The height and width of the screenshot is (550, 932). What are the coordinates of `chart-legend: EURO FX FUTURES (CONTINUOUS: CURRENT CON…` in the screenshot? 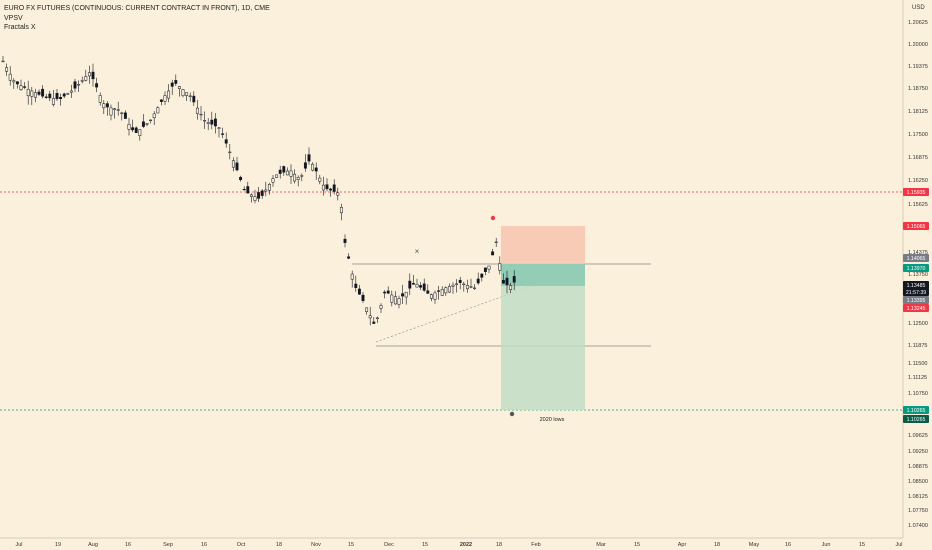 It's located at (137, 18).